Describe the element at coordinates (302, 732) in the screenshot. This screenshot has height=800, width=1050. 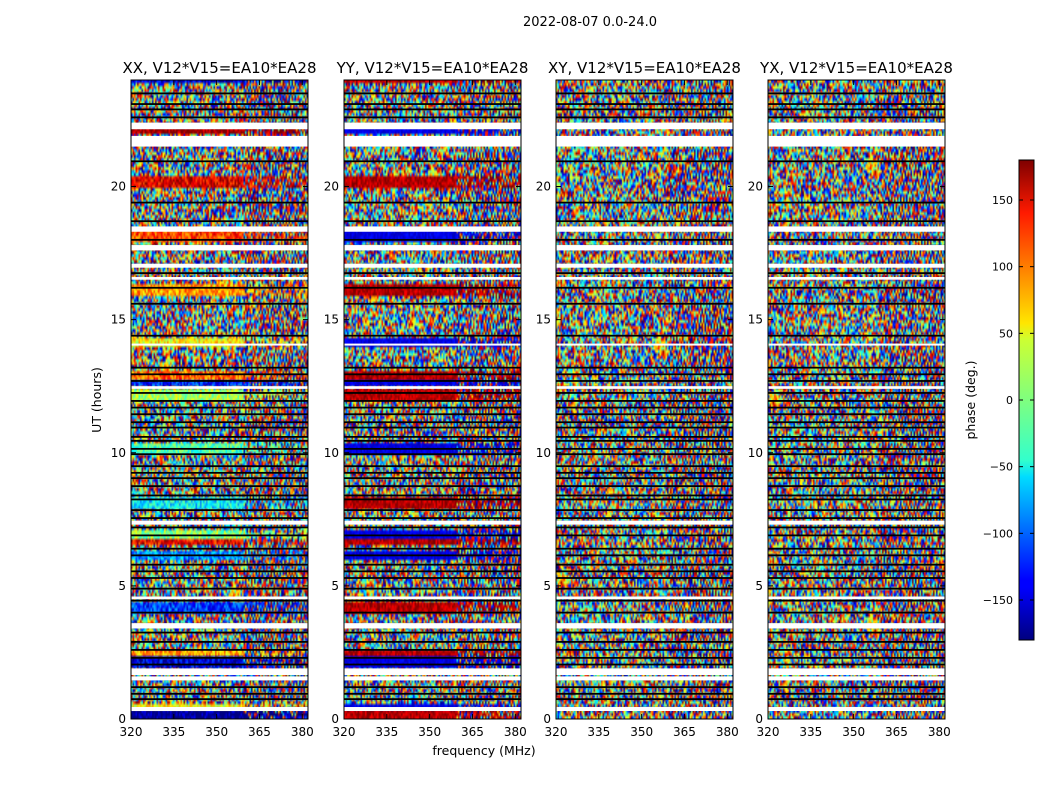
I see `x-tick-label: 380` at that location.